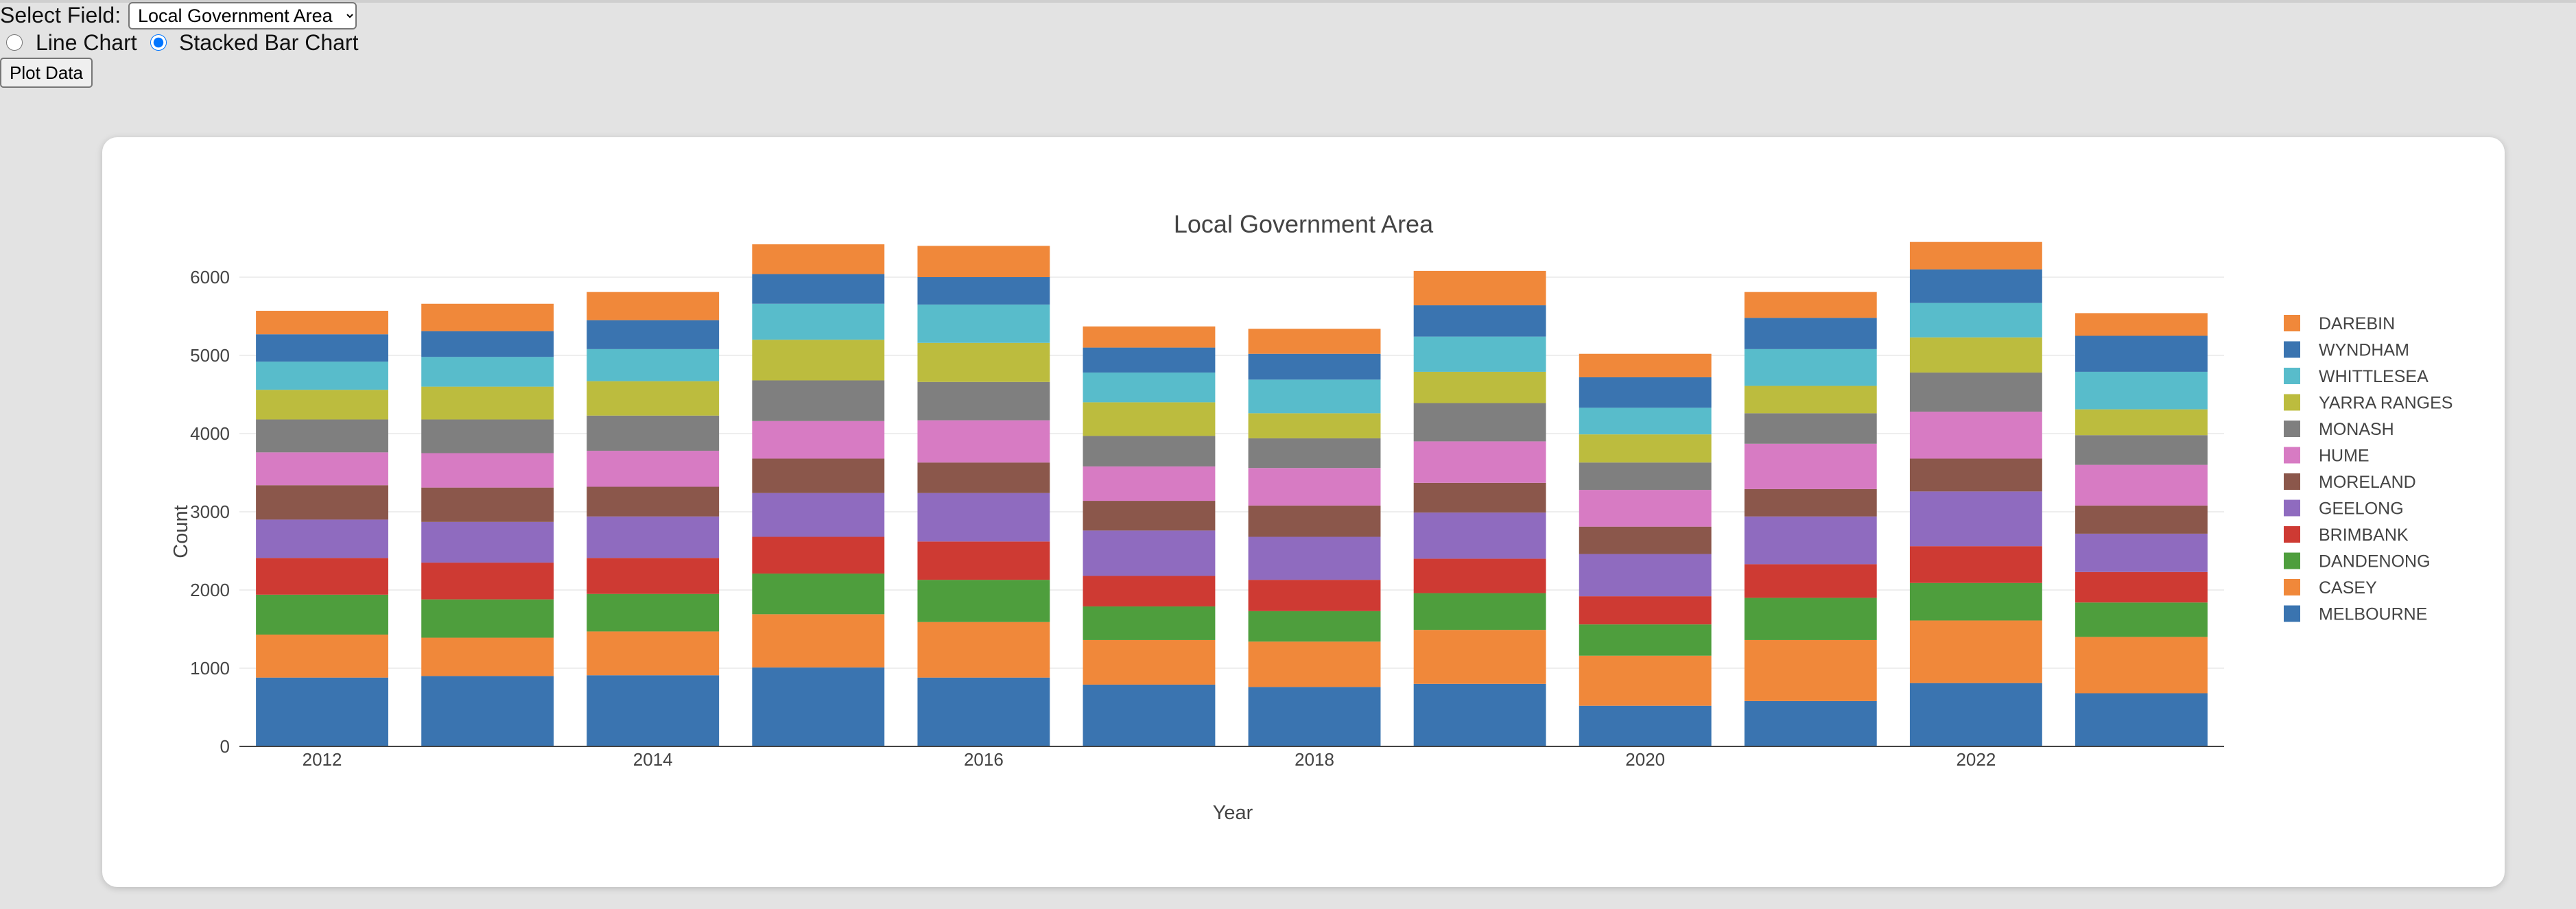 This screenshot has width=2576, height=909. Describe the element at coordinates (46, 73) in the screenshot. I see `plot-data-button: Plot Data` at that location.